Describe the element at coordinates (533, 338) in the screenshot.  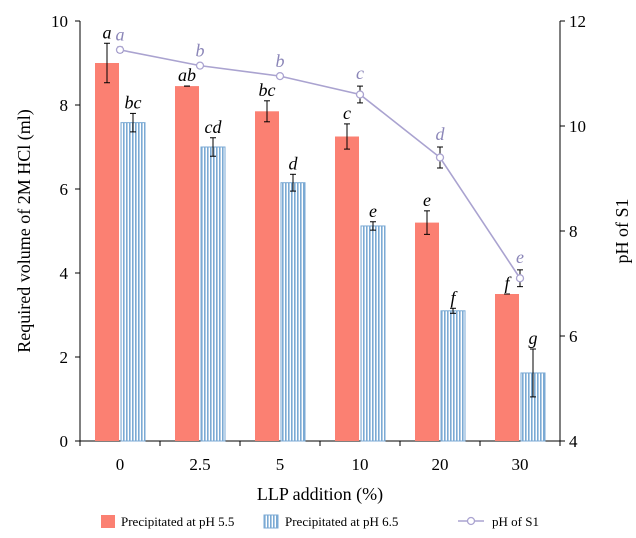
I see `letter-ph65: g` at that location.